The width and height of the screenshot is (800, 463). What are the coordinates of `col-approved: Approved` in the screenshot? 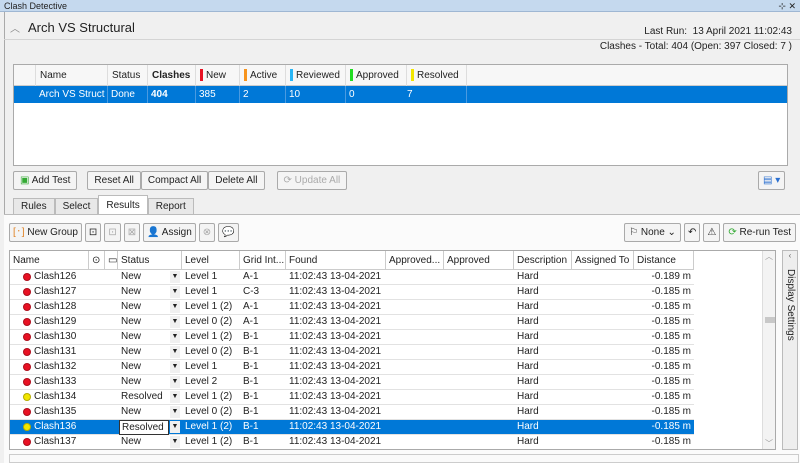 It's located at (376, 75).